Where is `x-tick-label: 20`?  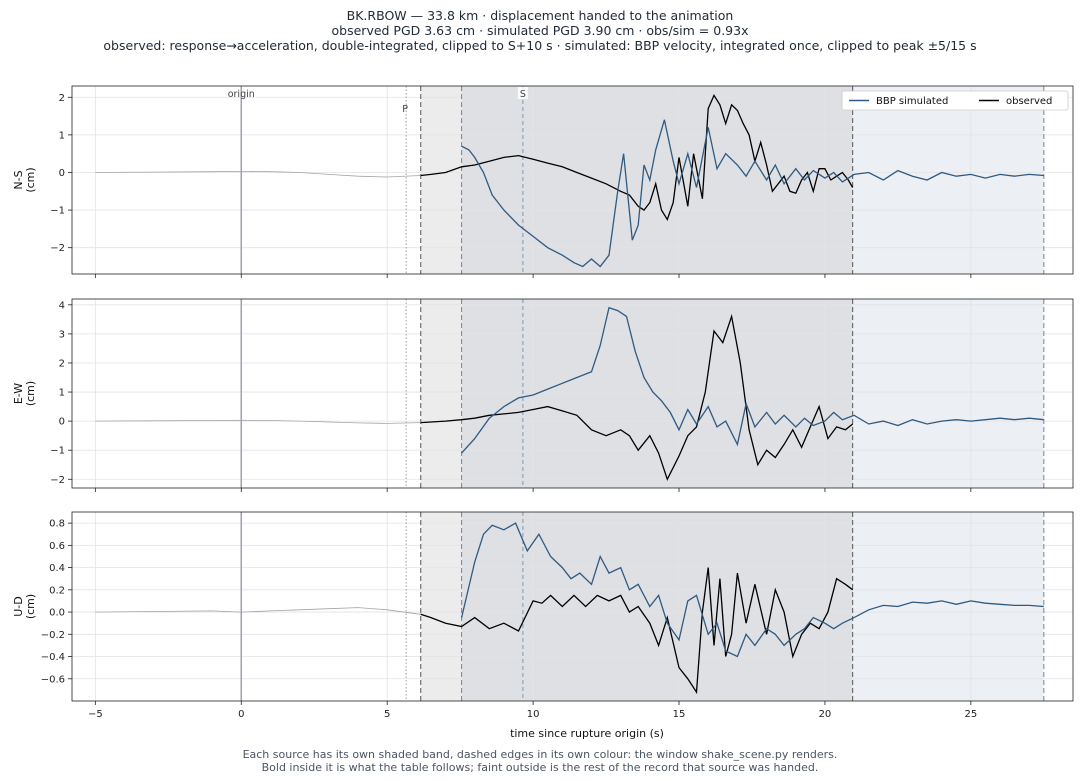 x-tick-label: 20 is located at coordinates (825, 714).